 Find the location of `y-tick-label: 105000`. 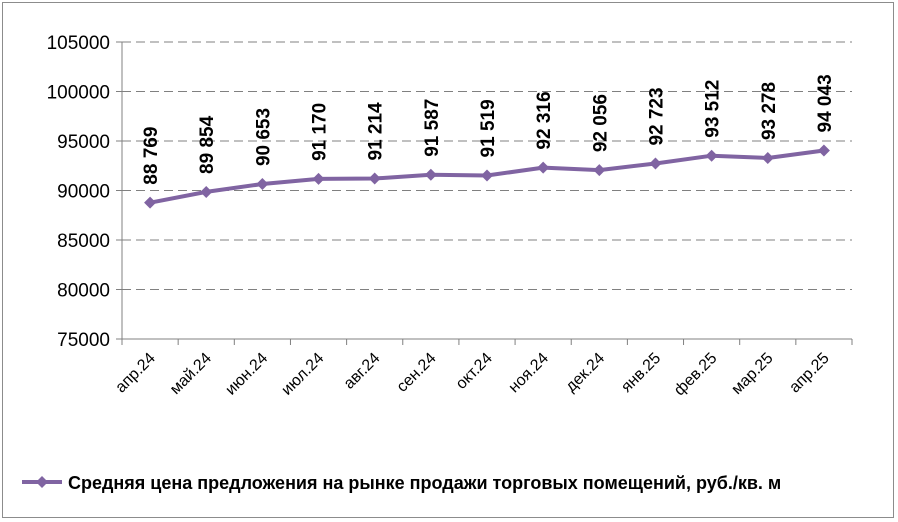

y-tick-label: 105000 is located at coordinates (78, 43).